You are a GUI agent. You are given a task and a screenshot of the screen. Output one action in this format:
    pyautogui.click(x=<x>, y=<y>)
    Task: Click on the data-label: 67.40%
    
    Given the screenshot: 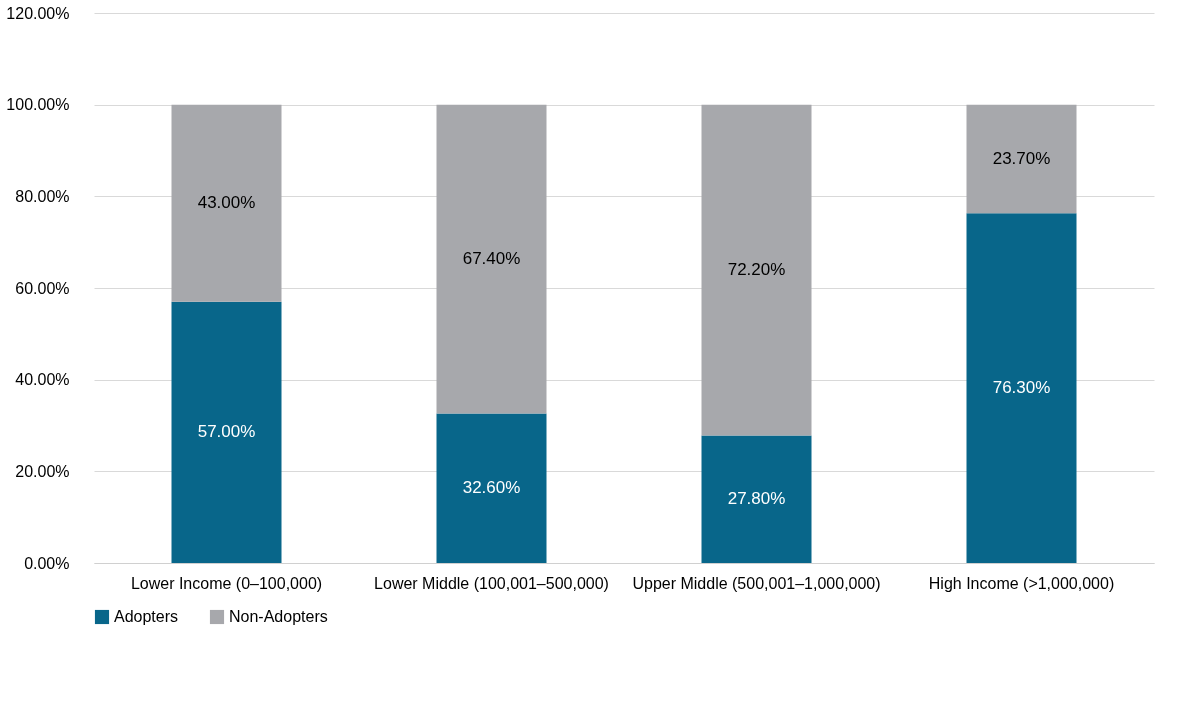 What is the action you would take?
    pyautogui.click(x=491, y=259)
    